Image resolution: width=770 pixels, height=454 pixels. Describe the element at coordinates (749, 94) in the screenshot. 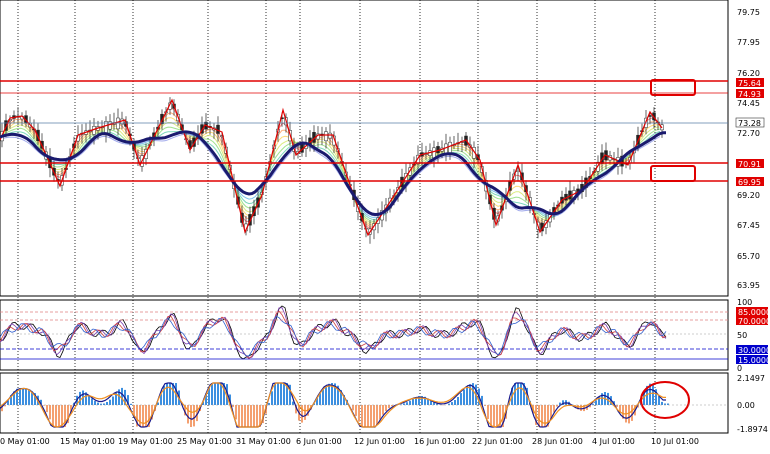

I see `price-tag-top2: 74.93` at that location.